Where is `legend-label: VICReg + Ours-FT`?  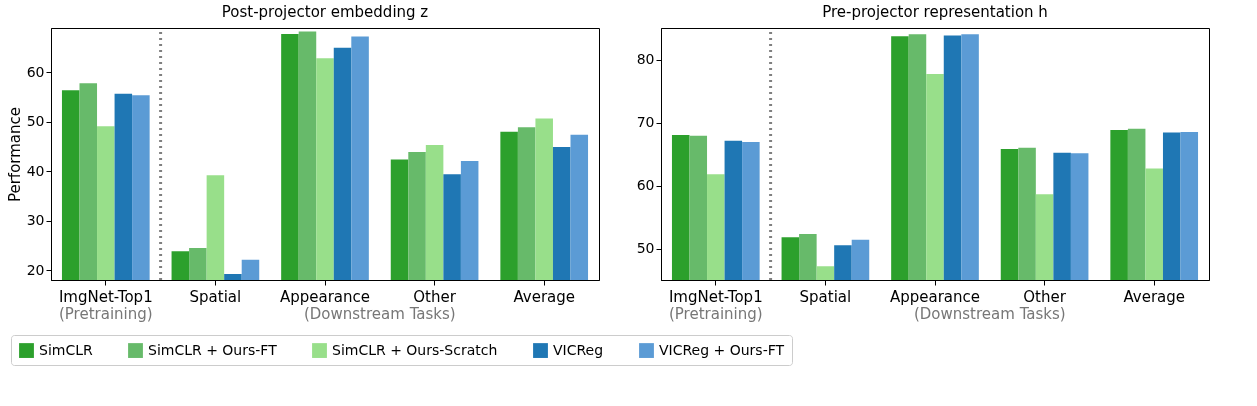 legend-label: VICReg + Ours-FT is located at coordinates (722, 349).